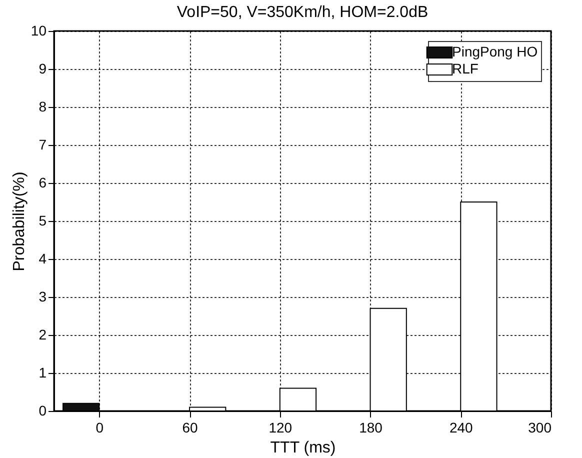 This screenshot has height=458, width=582. What do you see at coordinates (42, 372) in the screenshot?
I see `y-tick-label: 1` at bounding box center [42, 372].